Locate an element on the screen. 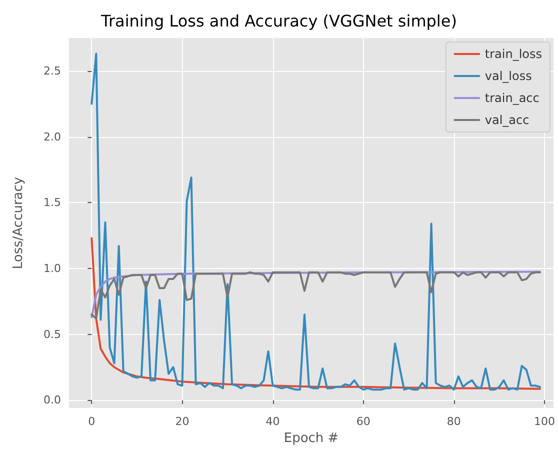 This screenshot has width=558, height=452. x-tick-label: 40 is located at coordinates (273, 421).